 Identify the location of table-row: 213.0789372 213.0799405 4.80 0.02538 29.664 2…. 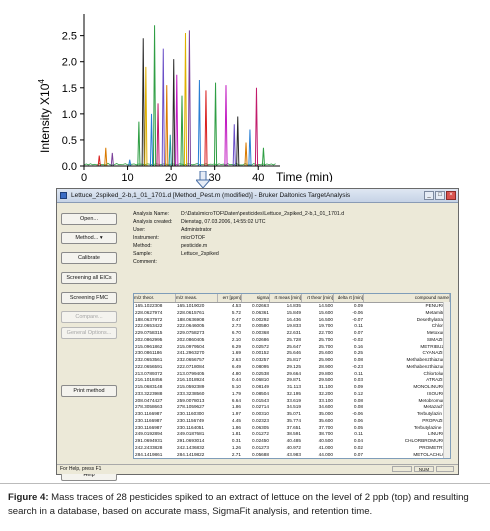
(292, 374).